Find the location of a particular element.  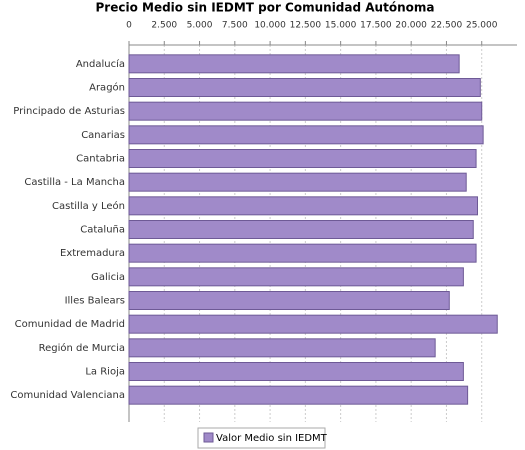

y-tick-label: Principado de Asturias is located at coordinates (69, 111).